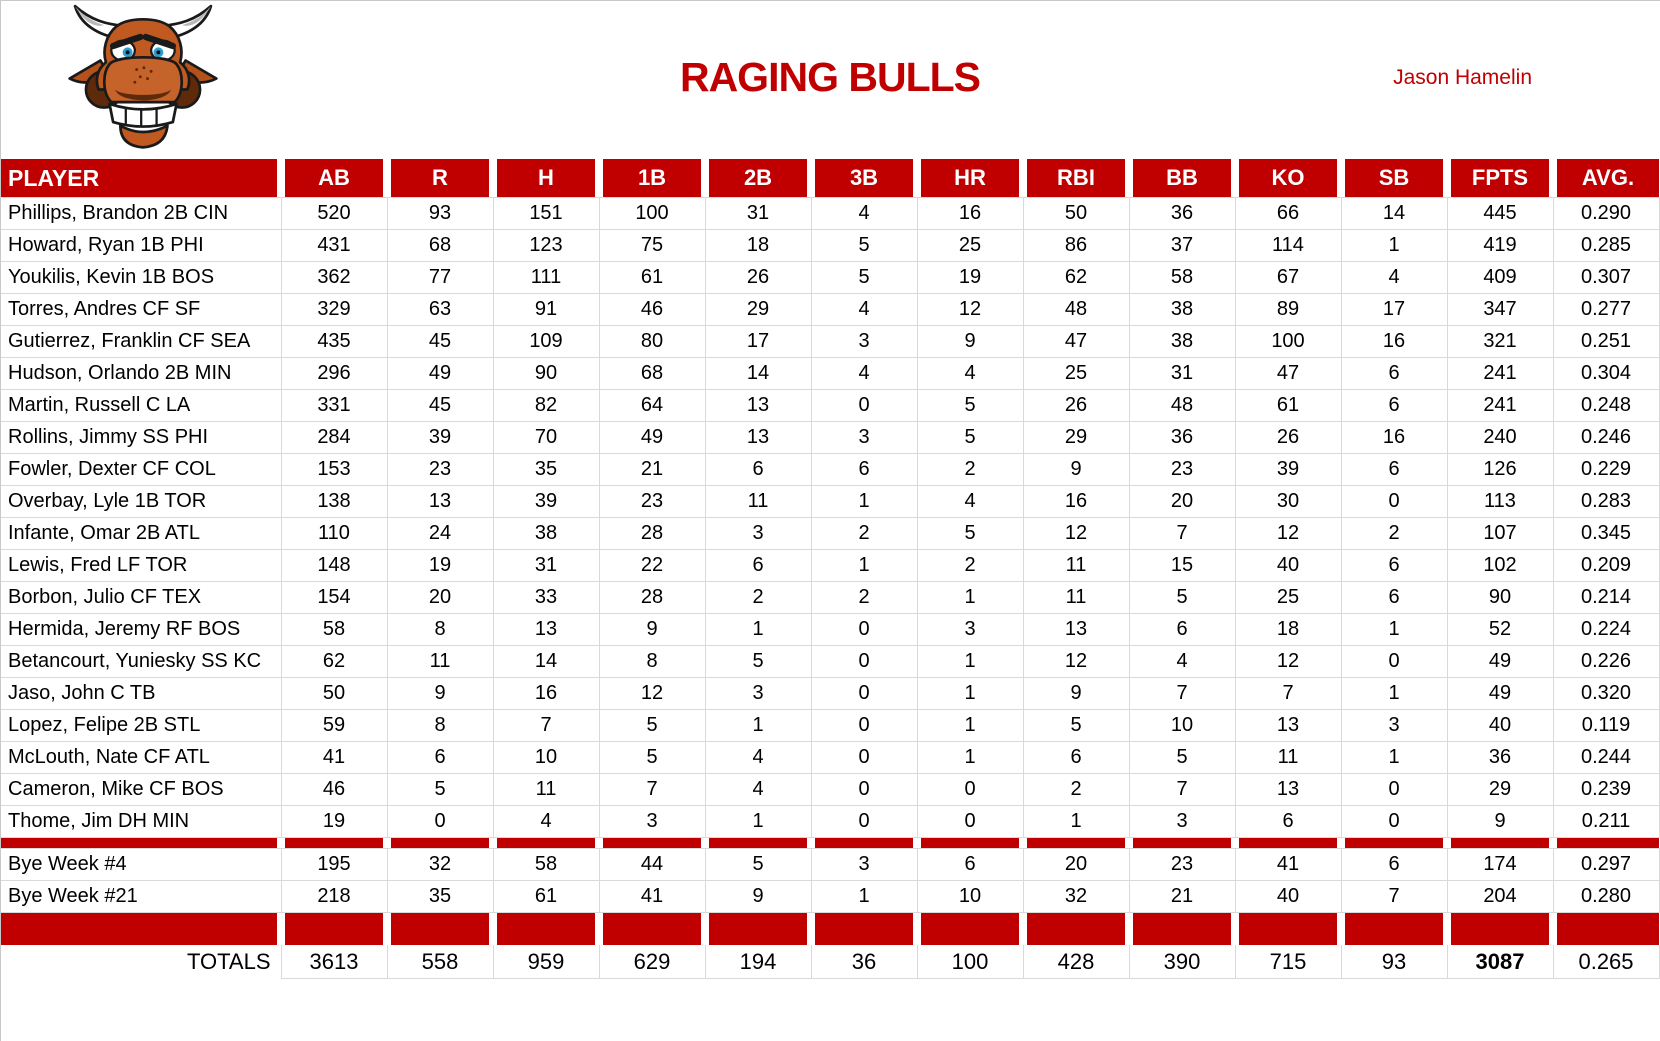 This screenshot has height=1041, width=1660. Describe the element at coordinates (1182, 962) in the screenshot. I see `stat-cell: 390` at that location.